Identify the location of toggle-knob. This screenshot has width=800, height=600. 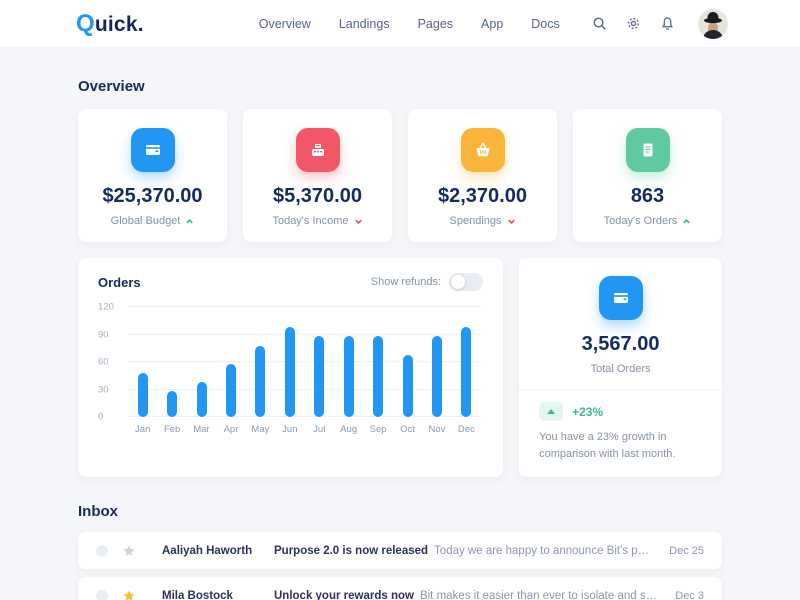
(458, 282).